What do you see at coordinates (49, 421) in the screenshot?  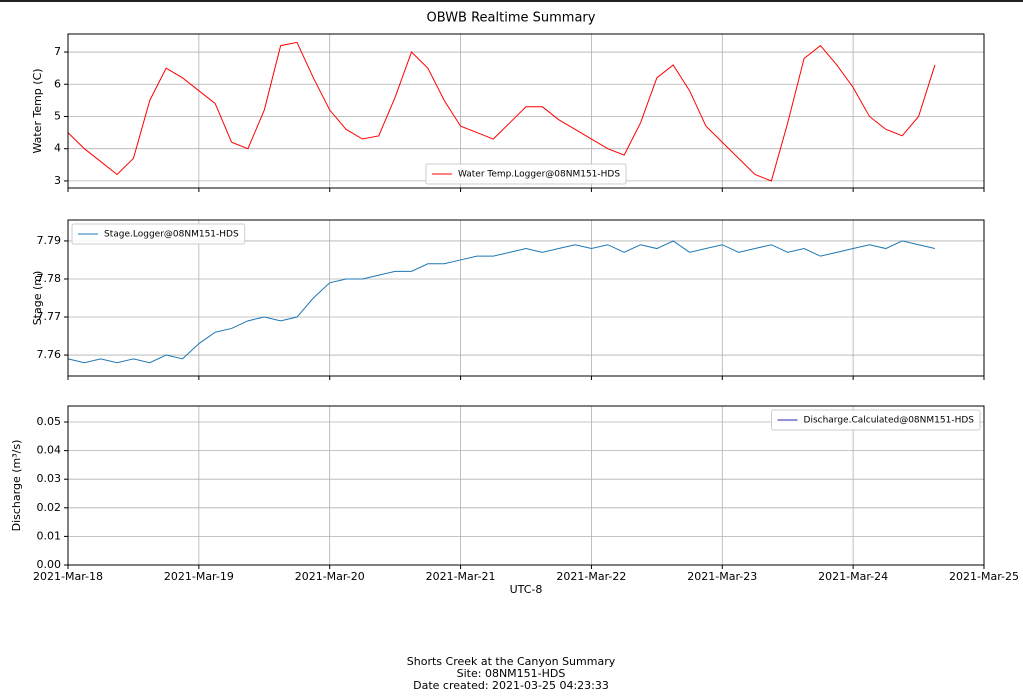 I see `y-tick-label: 0.05` at bounding box center [49, 421].